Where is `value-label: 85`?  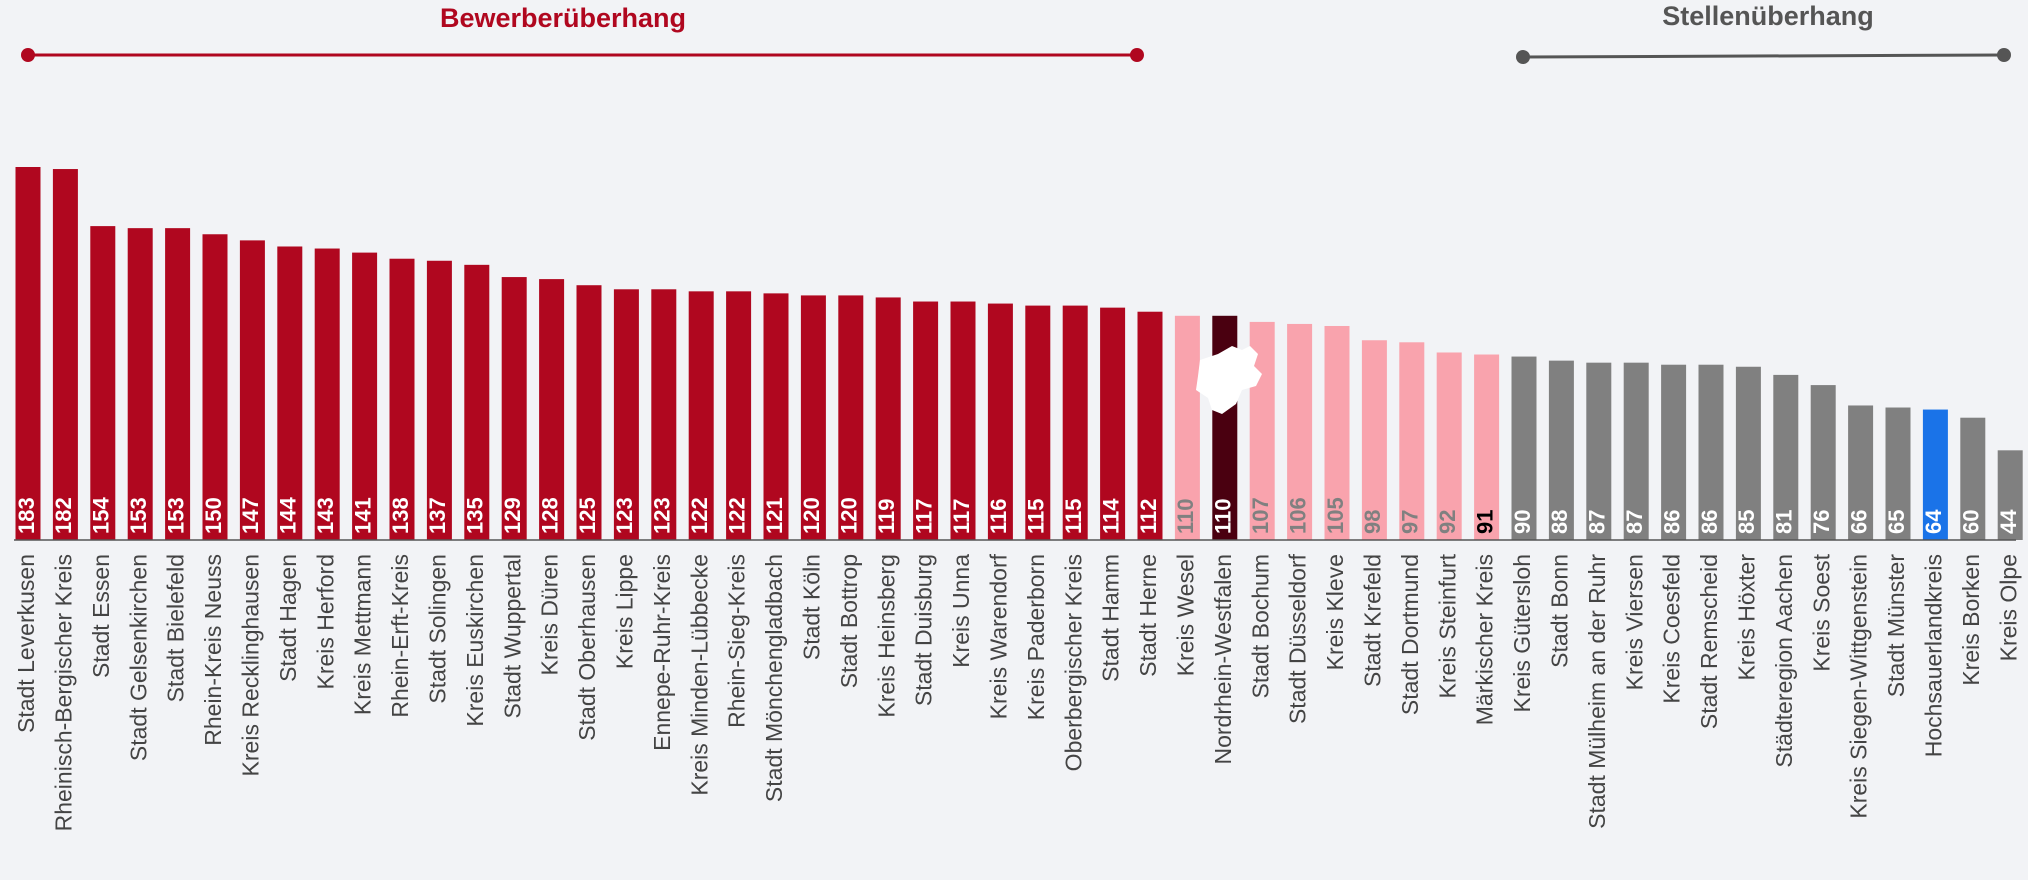 value-label: 85 is located at coordinates (1746, 522).